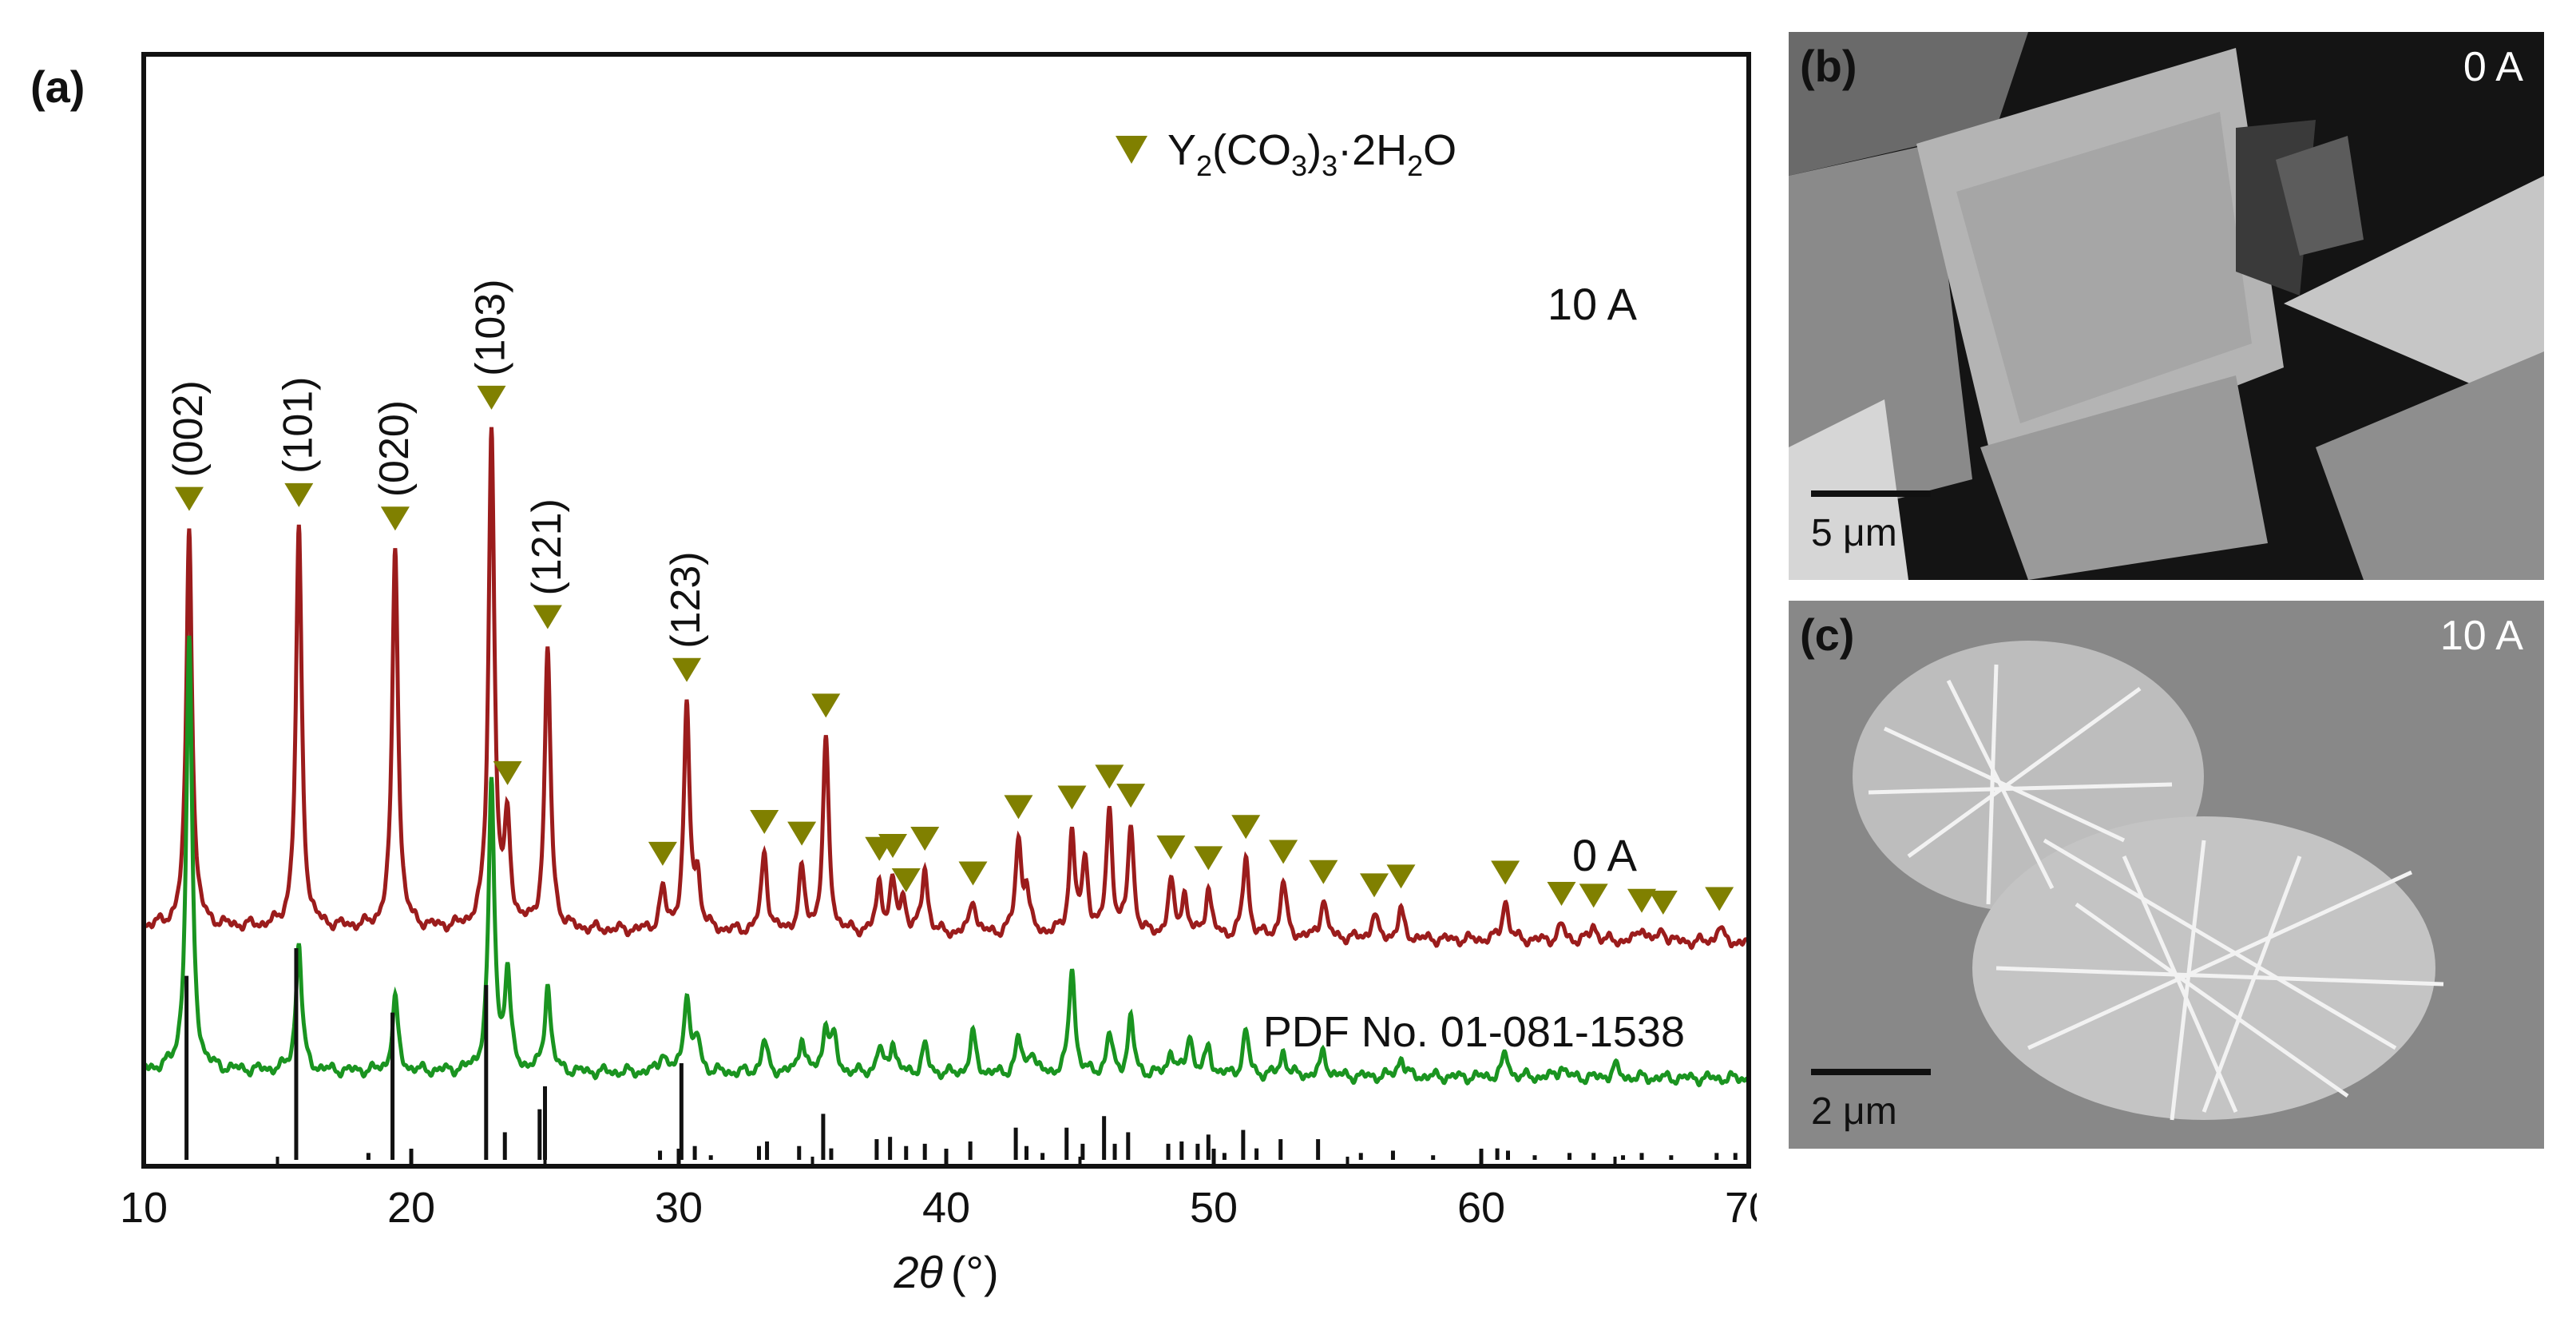 Image resolution: width=2576 pixels, height=1334 pixels. Describe the element at coordinates (686, 599) in the screenshot. I see `peak-index-label: (123)` at that location.